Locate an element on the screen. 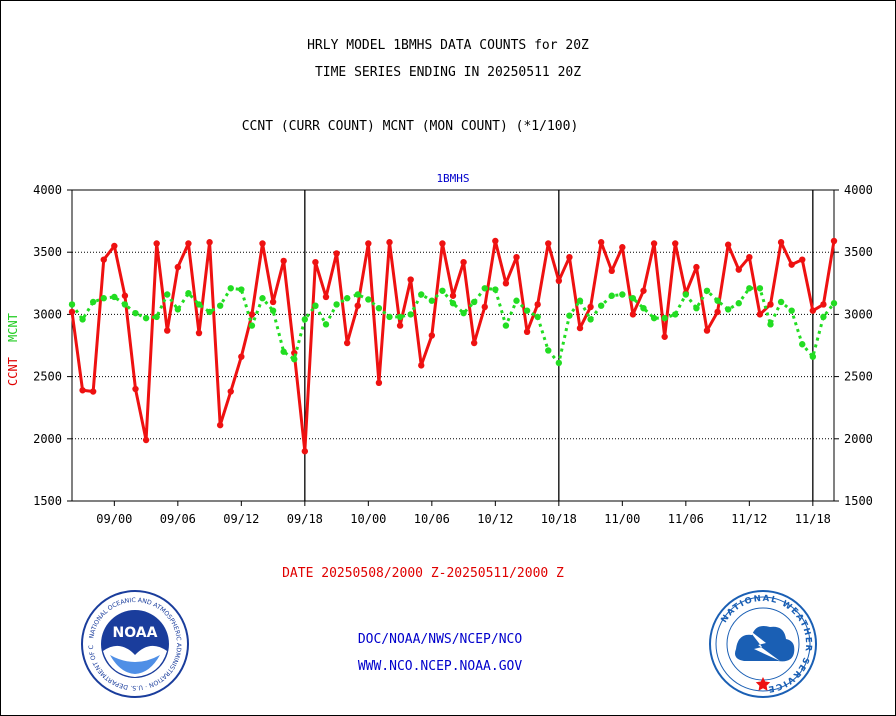 This screenshot has width=896, height=716. noaa-bird-icon is located at coordinates (135, 661).